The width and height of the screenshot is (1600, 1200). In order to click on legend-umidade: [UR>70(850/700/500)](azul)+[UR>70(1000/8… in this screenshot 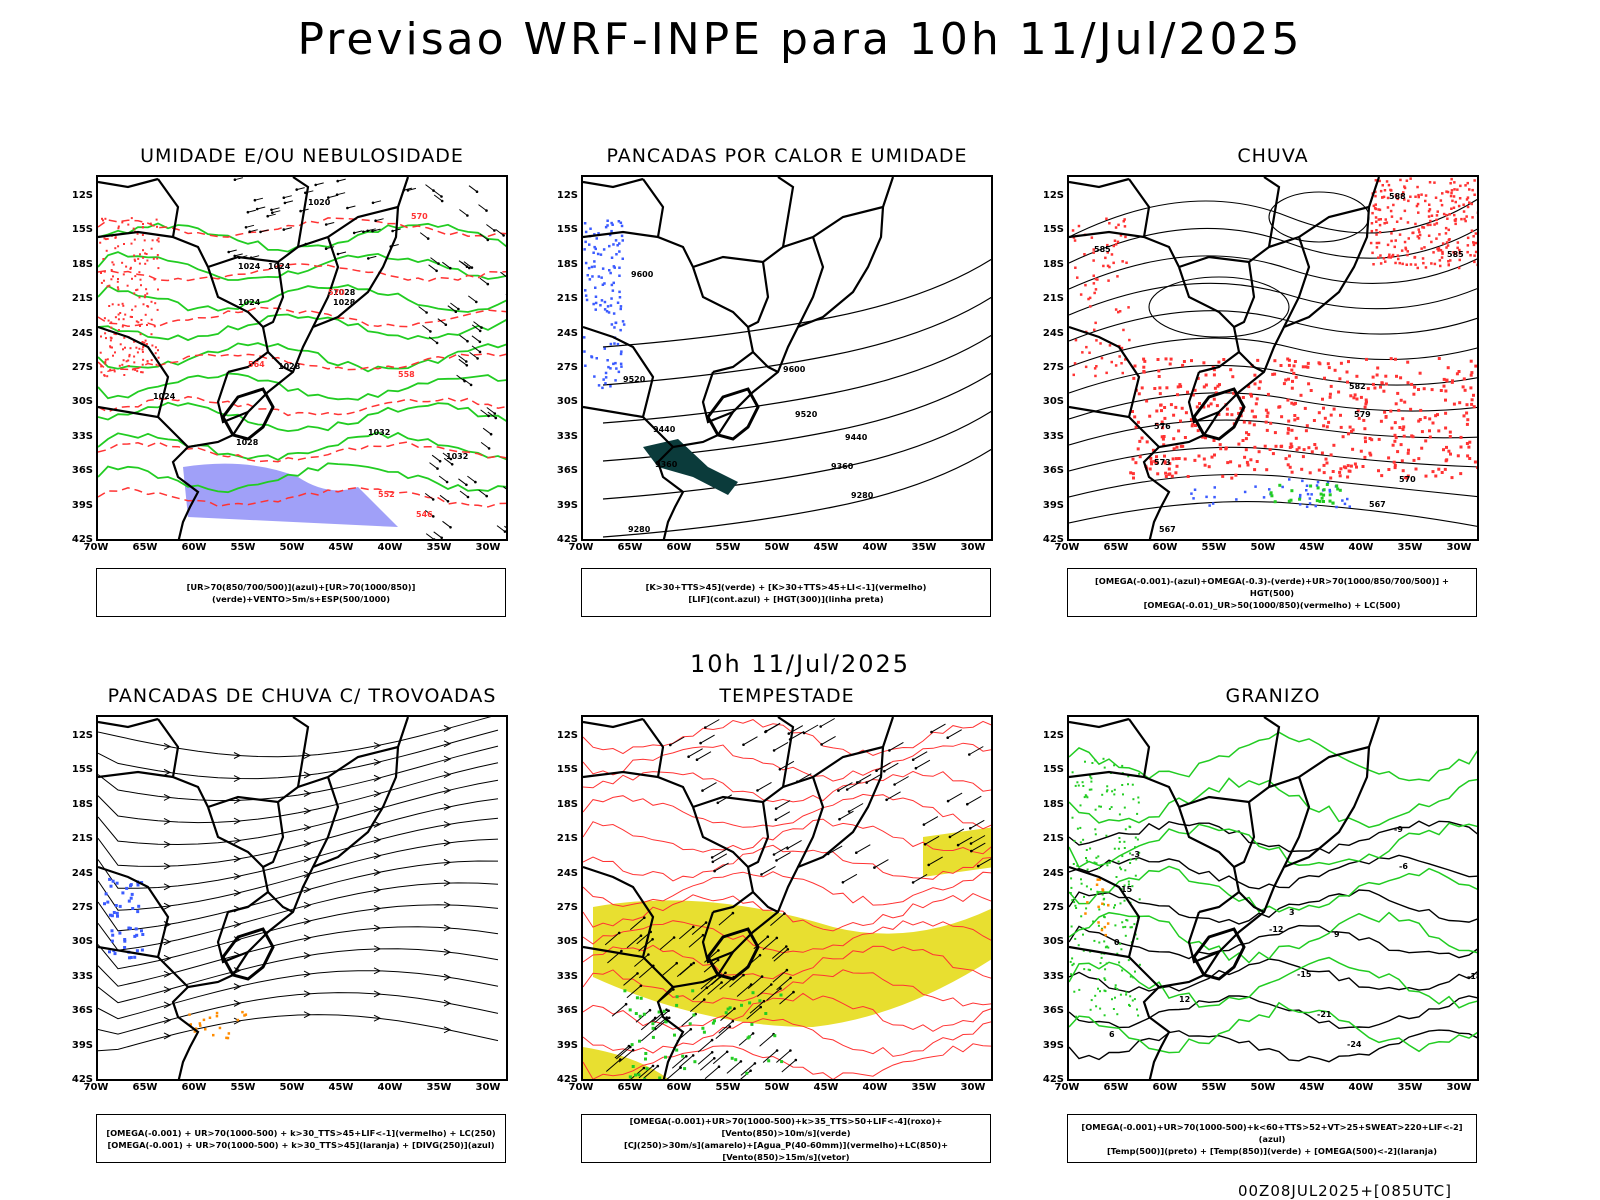, I will do `click(301, 592)`.